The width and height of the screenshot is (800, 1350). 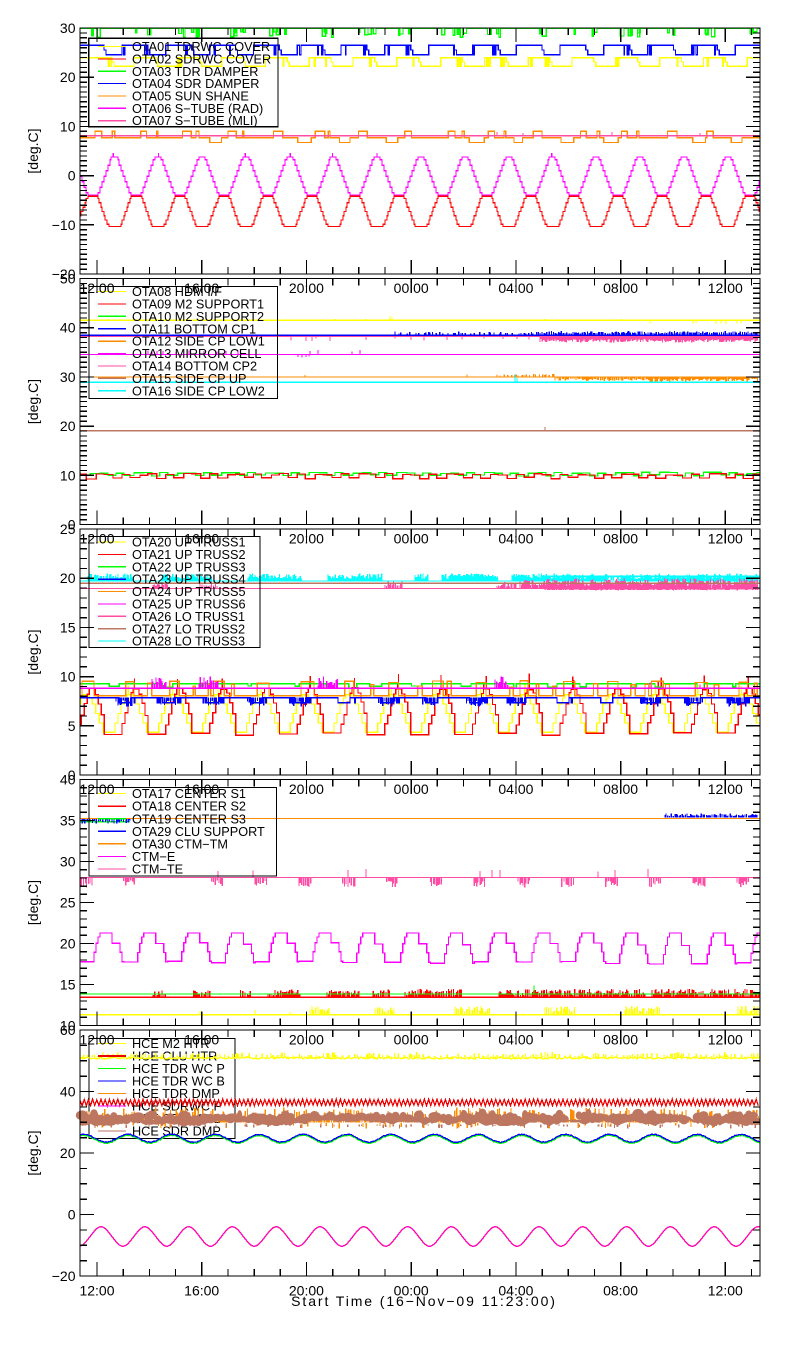 I want to click on svg-text: OTA17 CENTER S1, so click(x=189, y=794).